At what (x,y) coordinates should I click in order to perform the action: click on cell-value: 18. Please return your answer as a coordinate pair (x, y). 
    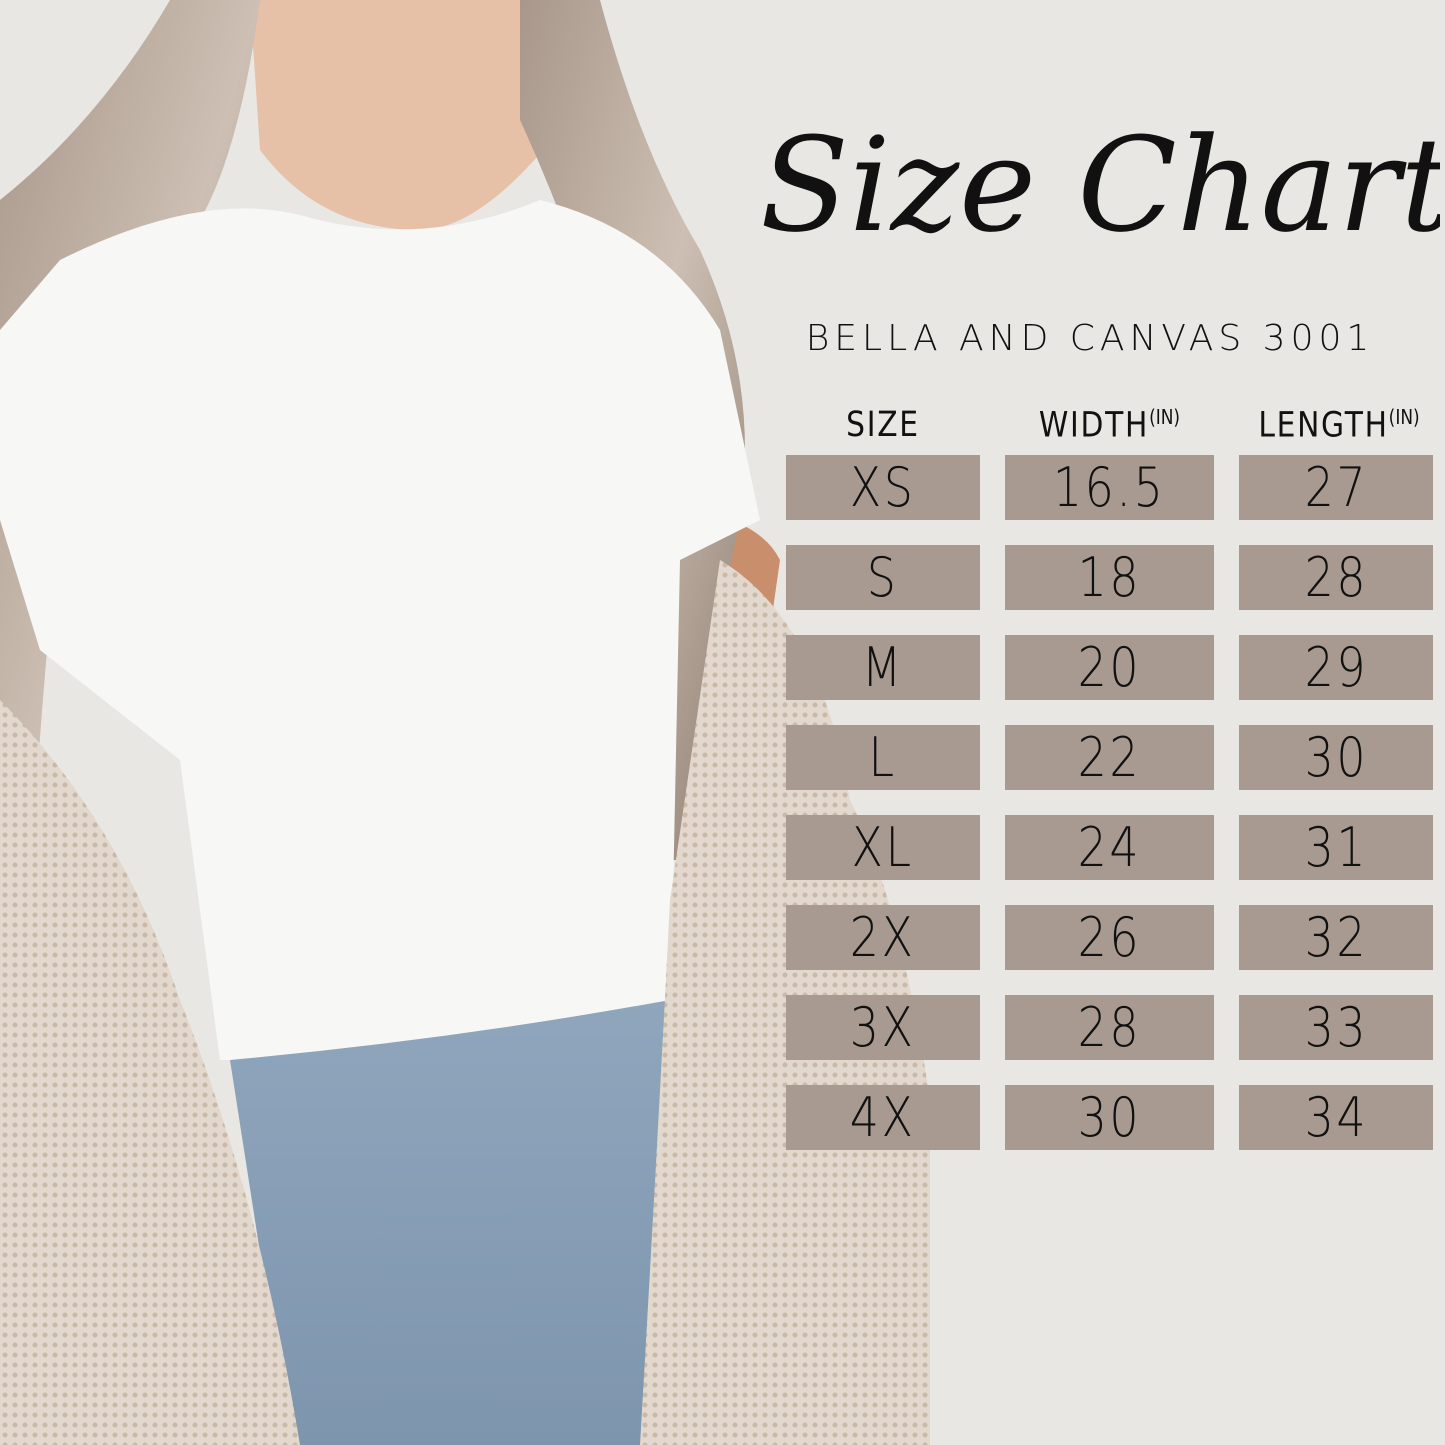
    Looking at the image, I should click on (1109, 577).